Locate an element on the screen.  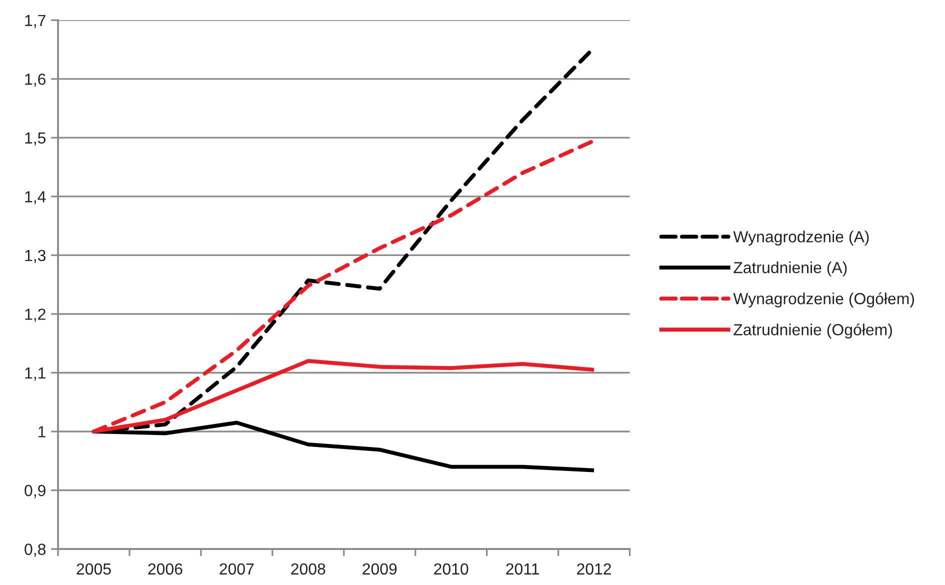
y-tick-label: 1,2 is located at coordinates (35, 315).